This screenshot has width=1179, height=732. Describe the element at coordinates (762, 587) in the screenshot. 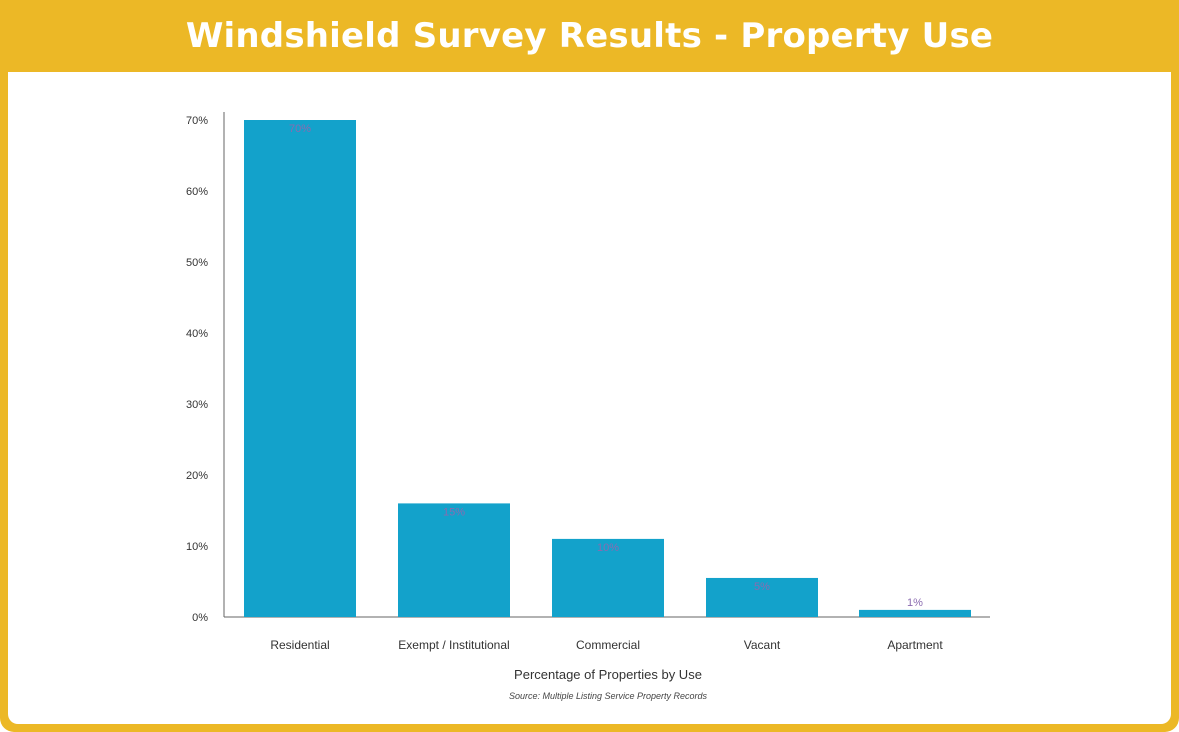

I see `data-label: 5%` at that location.